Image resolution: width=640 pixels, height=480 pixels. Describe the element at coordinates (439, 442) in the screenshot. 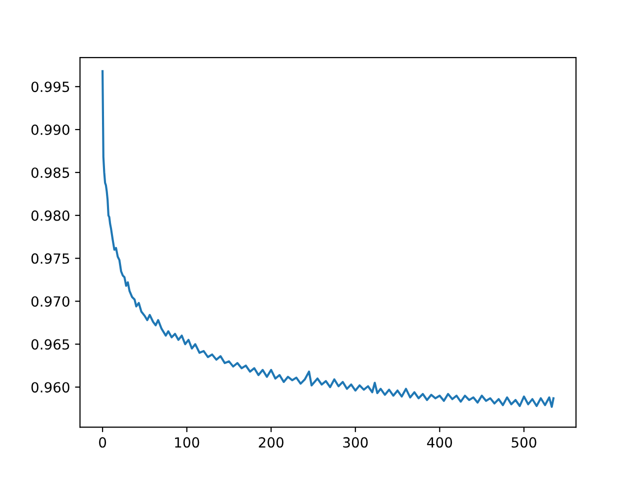

I see `x-tick-label: 400` at that location.